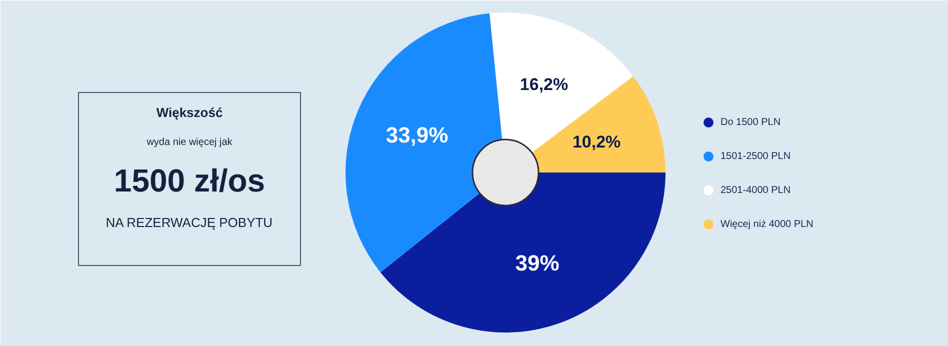 This screenshot has width=948, height=346. Describe the element at coordinates (537, 263) in the screenshot. I see `data-label: 39%` at that location.